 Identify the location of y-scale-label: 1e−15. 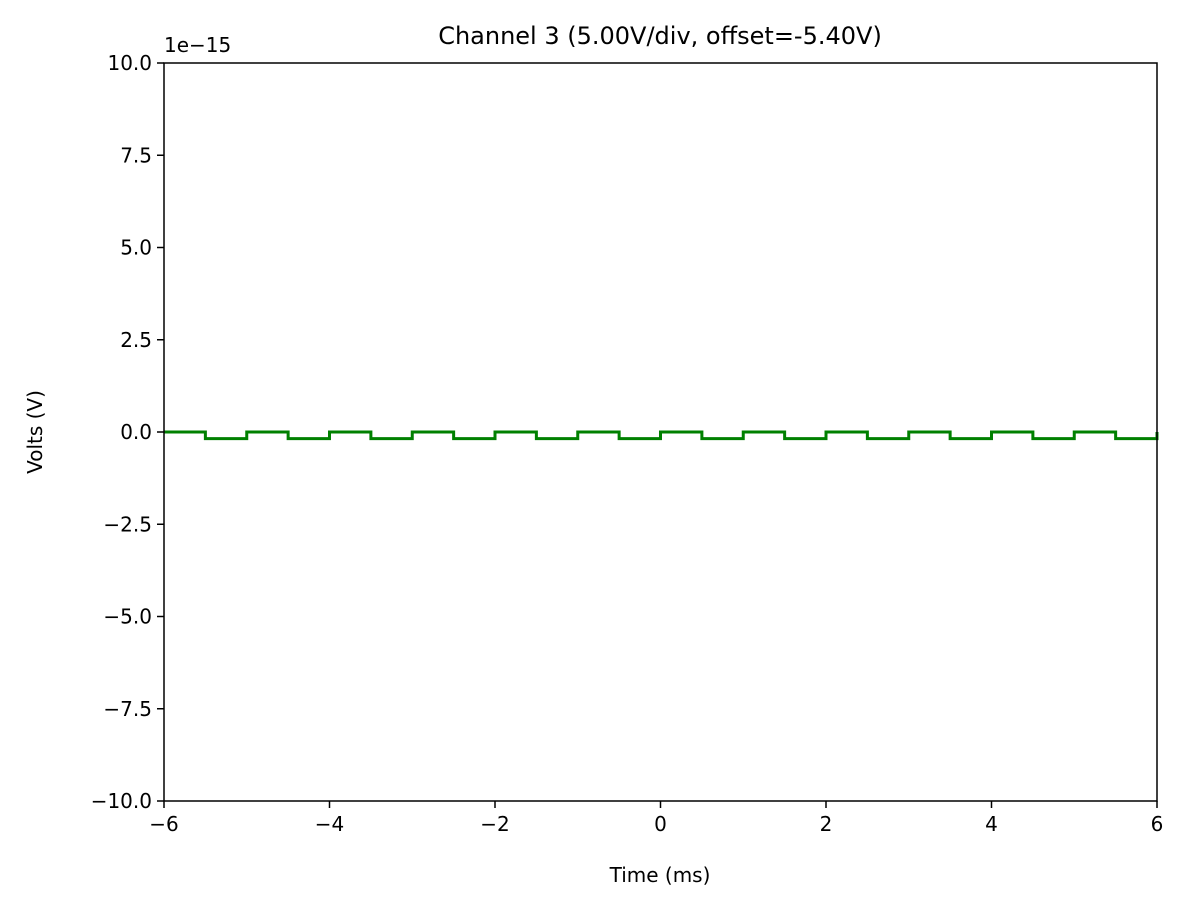
(197, 45).